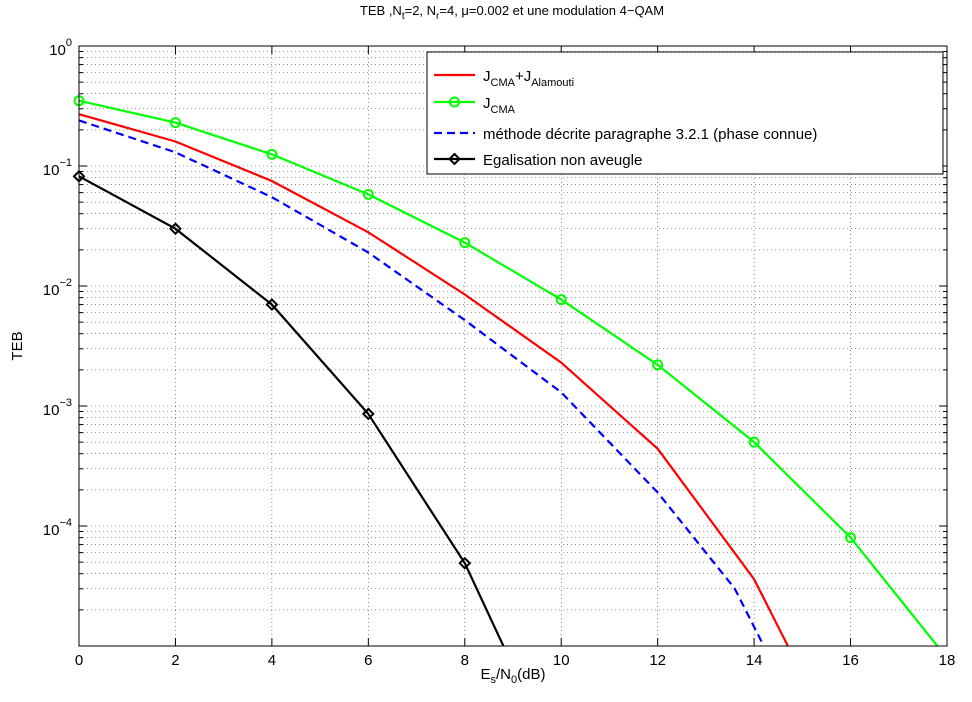 Image resolution: width=972 pixels, height=702 pixels. I want to click on x-tick-label: 0, so click(79, 660).